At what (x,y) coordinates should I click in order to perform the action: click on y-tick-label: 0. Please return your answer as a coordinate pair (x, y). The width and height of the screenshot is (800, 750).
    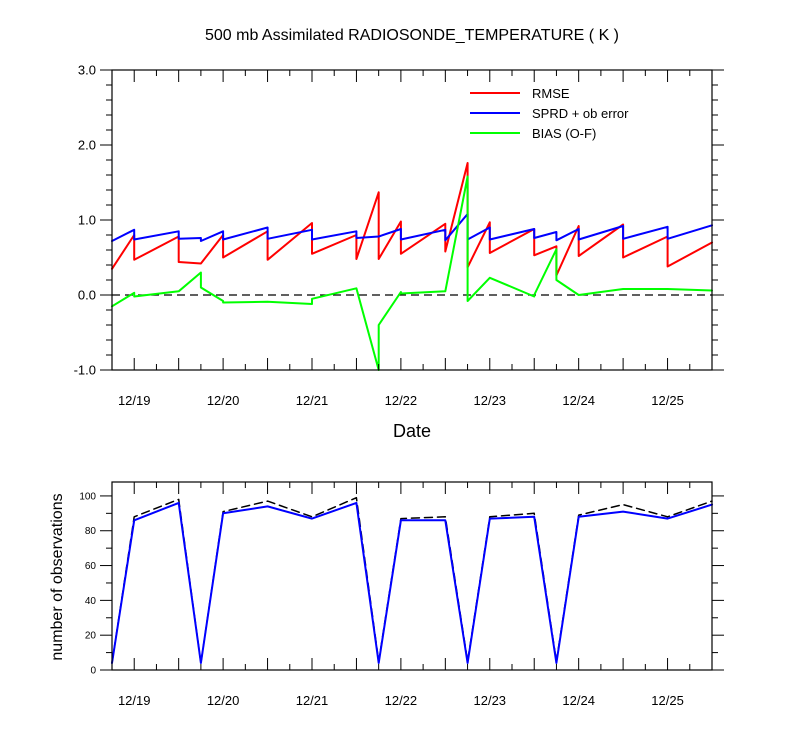
    Looking at the image, I should click on (93, 671).